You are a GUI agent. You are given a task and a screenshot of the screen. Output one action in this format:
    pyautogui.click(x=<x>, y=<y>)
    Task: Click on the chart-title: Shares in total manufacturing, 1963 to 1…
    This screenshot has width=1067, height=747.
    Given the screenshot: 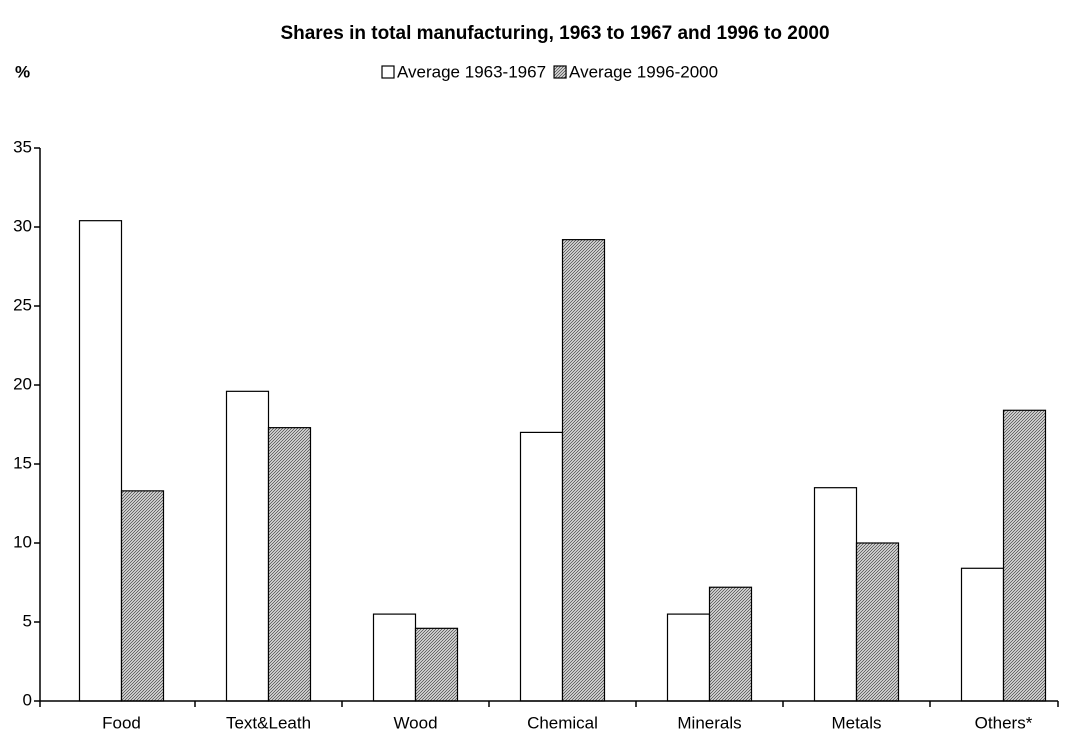 What is the action you would take?
    pyautogui.click(x=554, y=33)
    